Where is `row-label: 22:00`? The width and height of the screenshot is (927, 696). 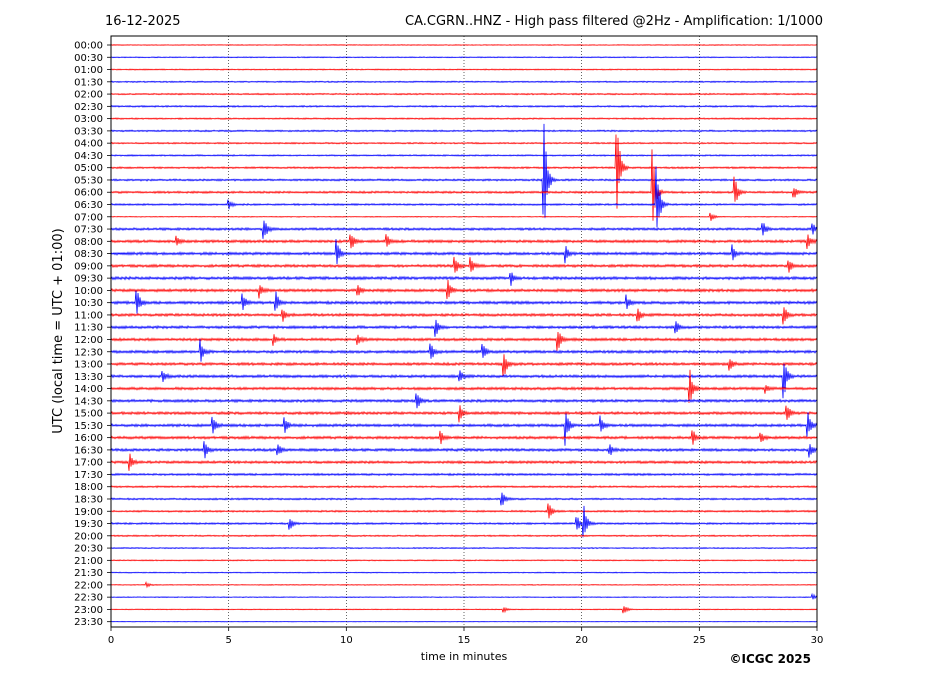 row-label: 22:00 is located at coordinates (88, 585).